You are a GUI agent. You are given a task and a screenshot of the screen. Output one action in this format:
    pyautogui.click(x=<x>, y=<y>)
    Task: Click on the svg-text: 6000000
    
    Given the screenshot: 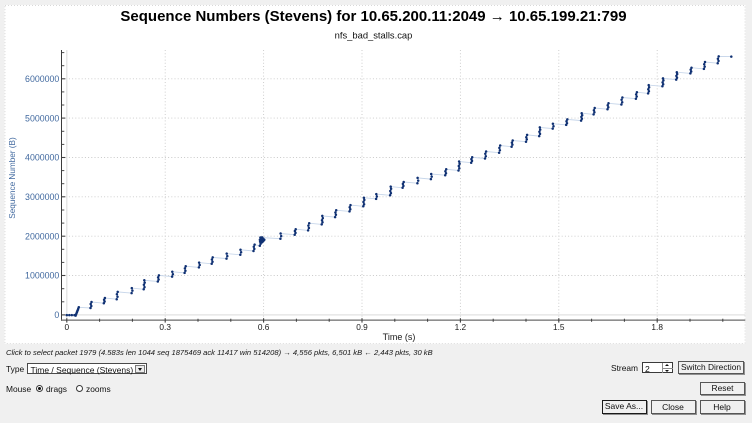 What is the action you would take?
    pyautogui.click(x=42, y=79)
    